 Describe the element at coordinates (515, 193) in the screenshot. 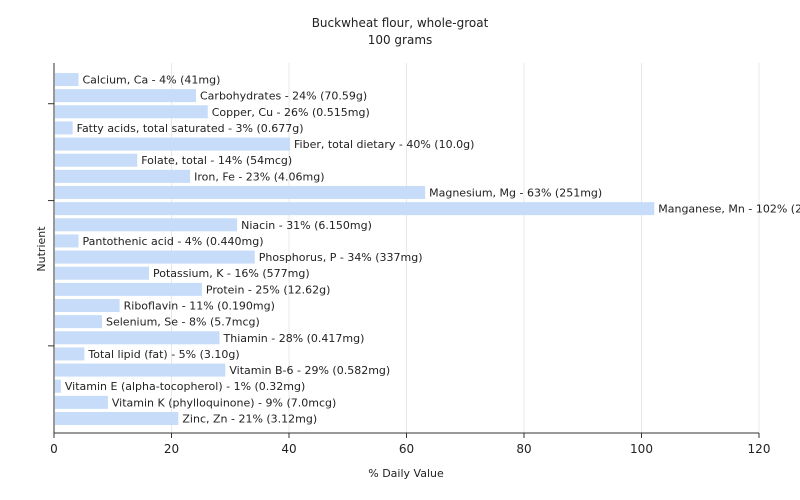

I see `bar-label-7: Magnesium, Mg - 63% (251mg)` at that location.